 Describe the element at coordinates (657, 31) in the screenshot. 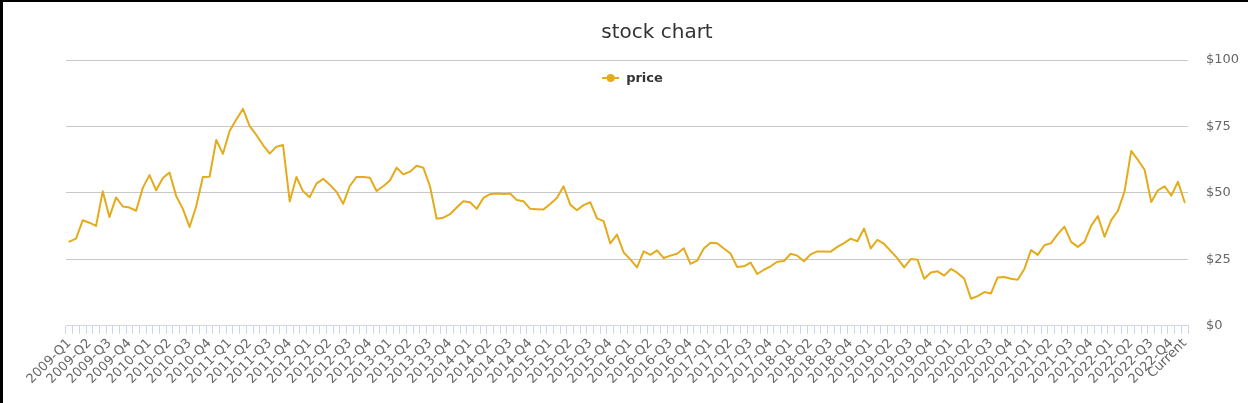

I see `chart-title: stock chart` at that location.